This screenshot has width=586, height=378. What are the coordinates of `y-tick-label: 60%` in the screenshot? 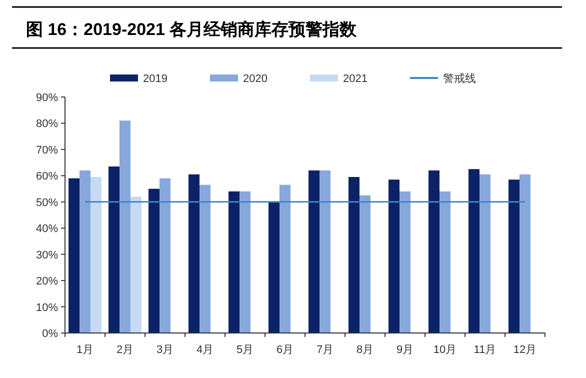 It's located at (47, 176).